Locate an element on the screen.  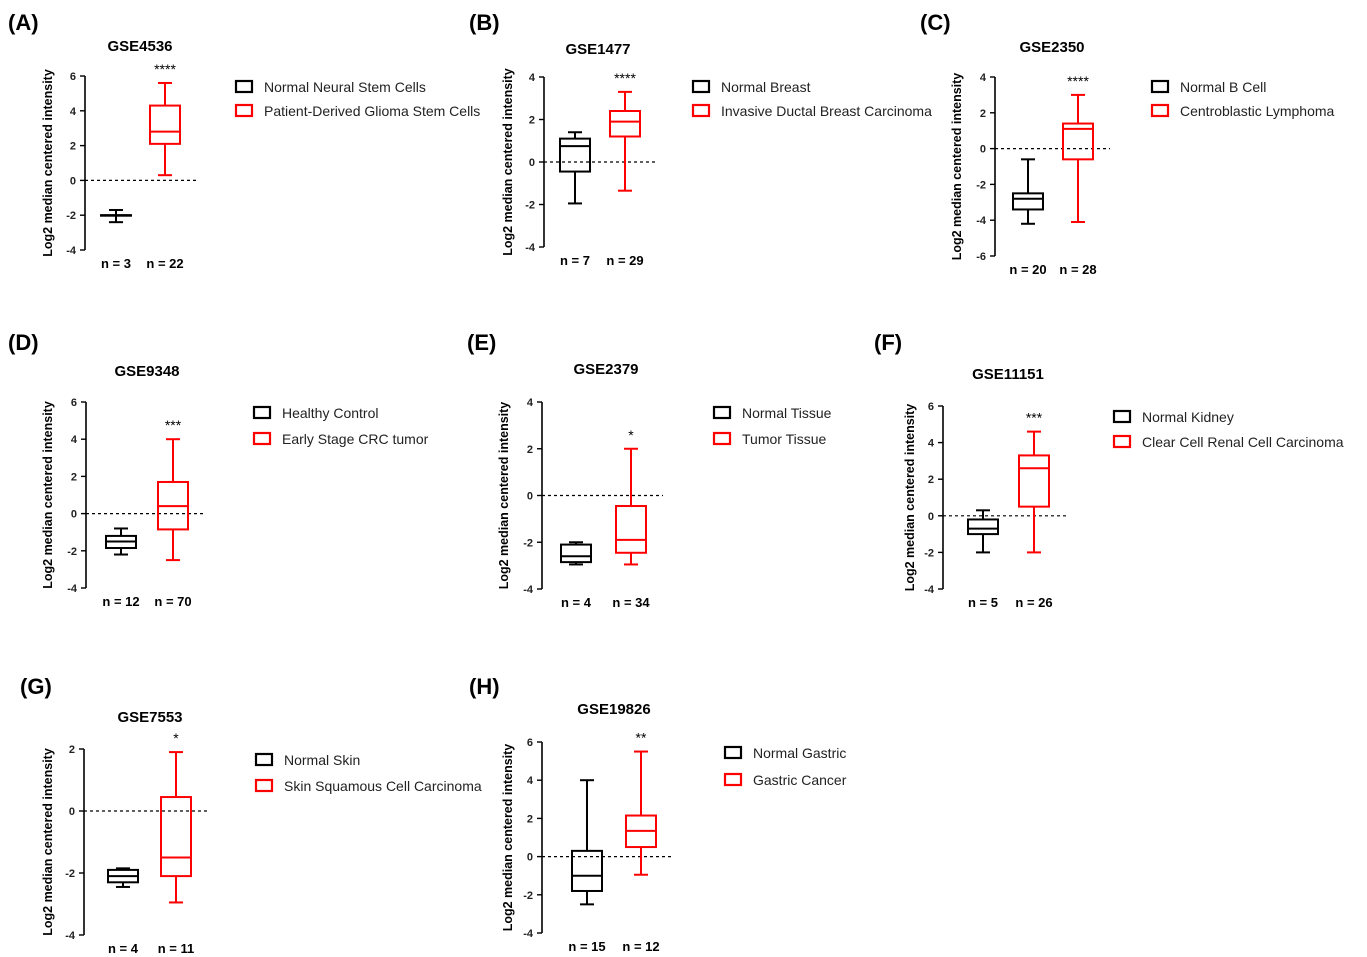
legend-label: Normal Gastric is located at coordinates (799, 753).